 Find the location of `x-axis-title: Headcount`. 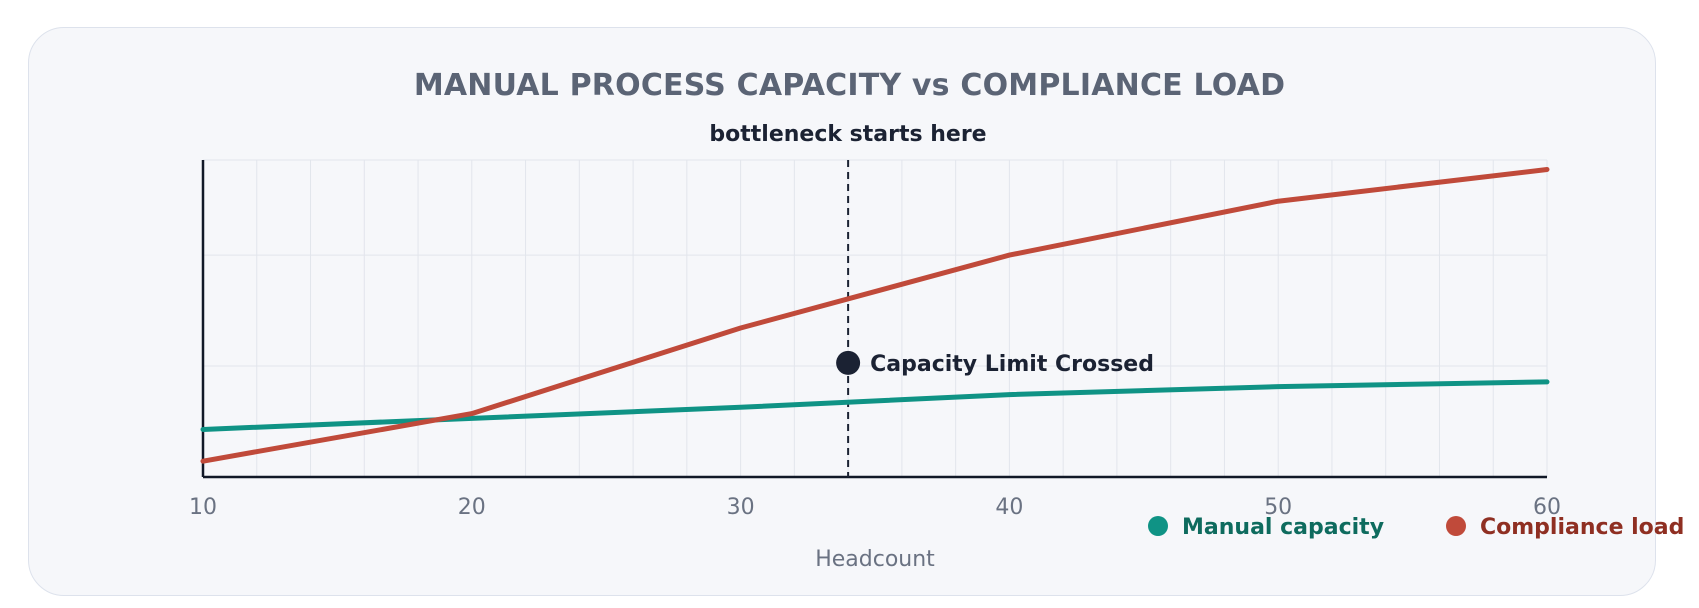

x-axis-title: Headcount is located at coordinates (875, 559).